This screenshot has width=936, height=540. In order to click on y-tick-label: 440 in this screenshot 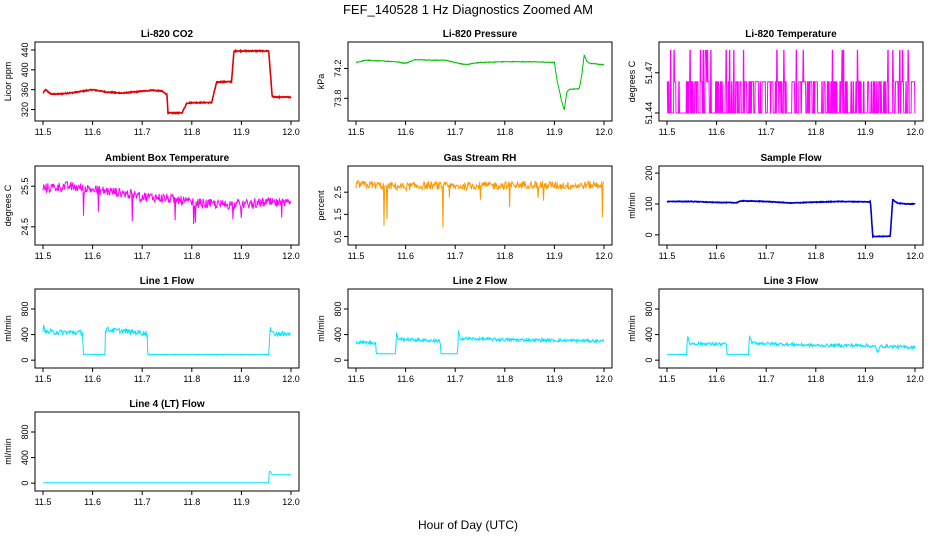, I will do `click(25, 49)`.